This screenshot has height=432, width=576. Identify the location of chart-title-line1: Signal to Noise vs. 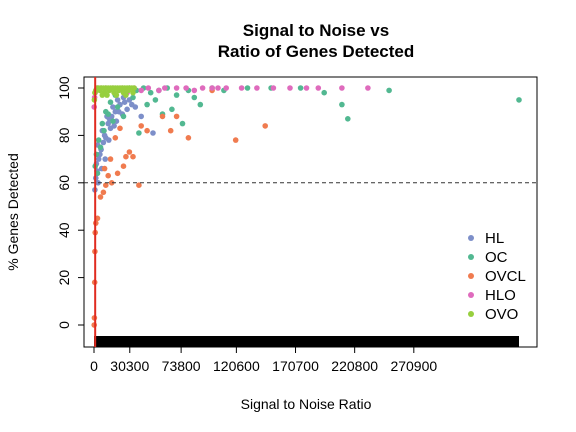
(316, 30).